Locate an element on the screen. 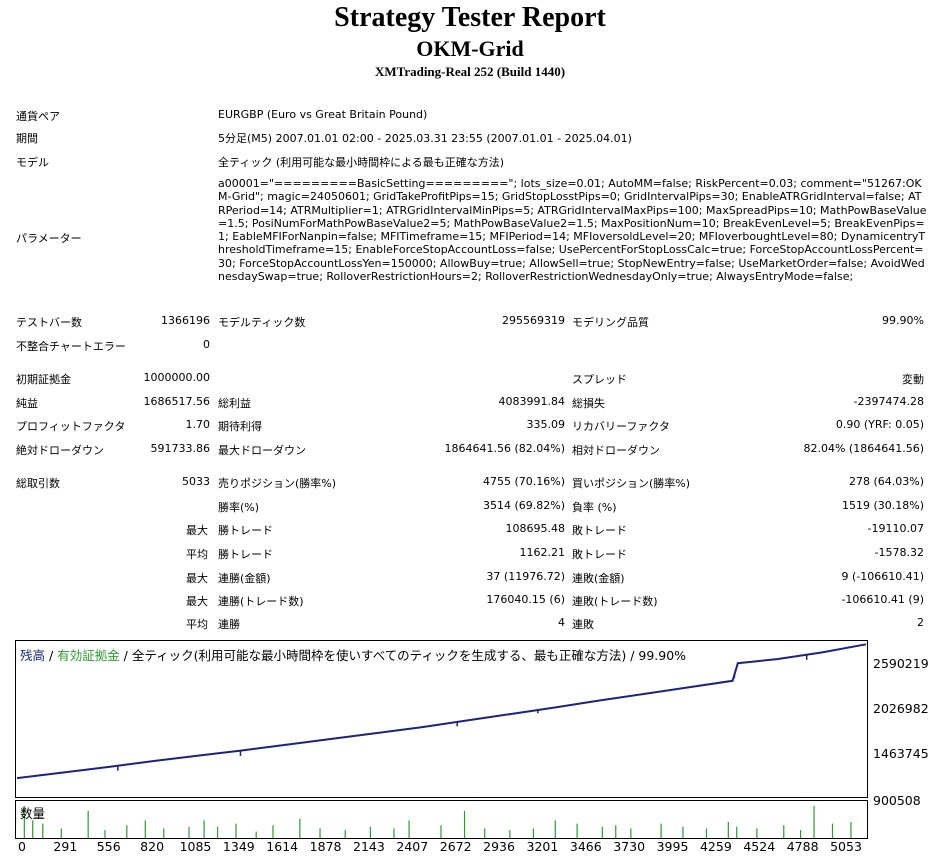 This screenshot has height=856, width=940. short-positions-label: 売りポジション(勝率%) is located at coordinates (277, 483).